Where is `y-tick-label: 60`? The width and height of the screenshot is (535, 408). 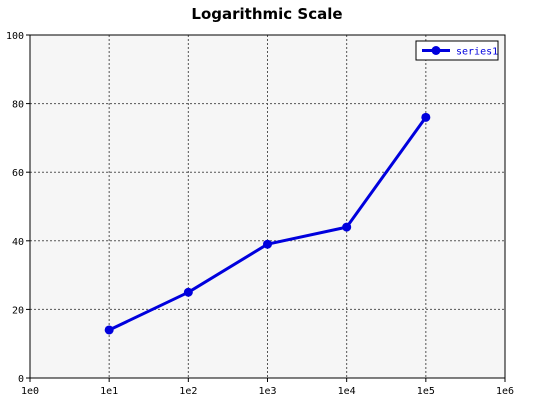 y-tick-label: 60 is located at coordinates (18, 173).